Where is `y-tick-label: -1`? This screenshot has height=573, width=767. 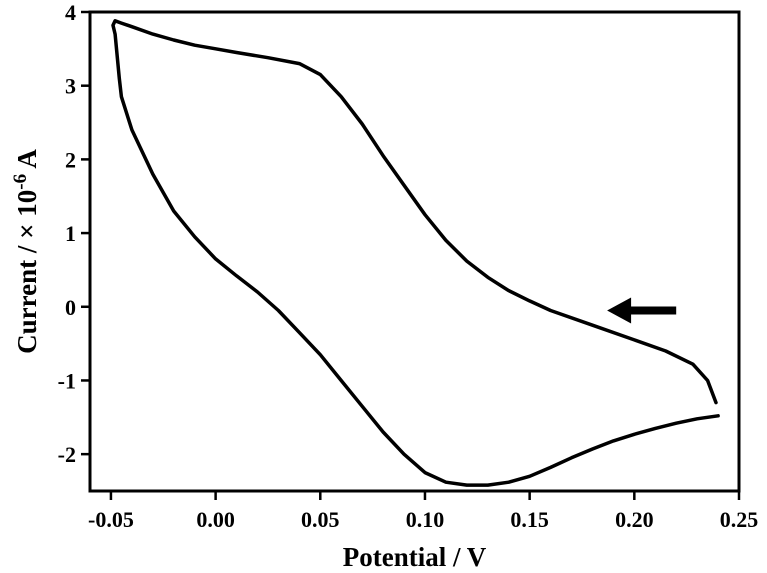
y-tick-label: -1 is located at coordinates (67, 380).